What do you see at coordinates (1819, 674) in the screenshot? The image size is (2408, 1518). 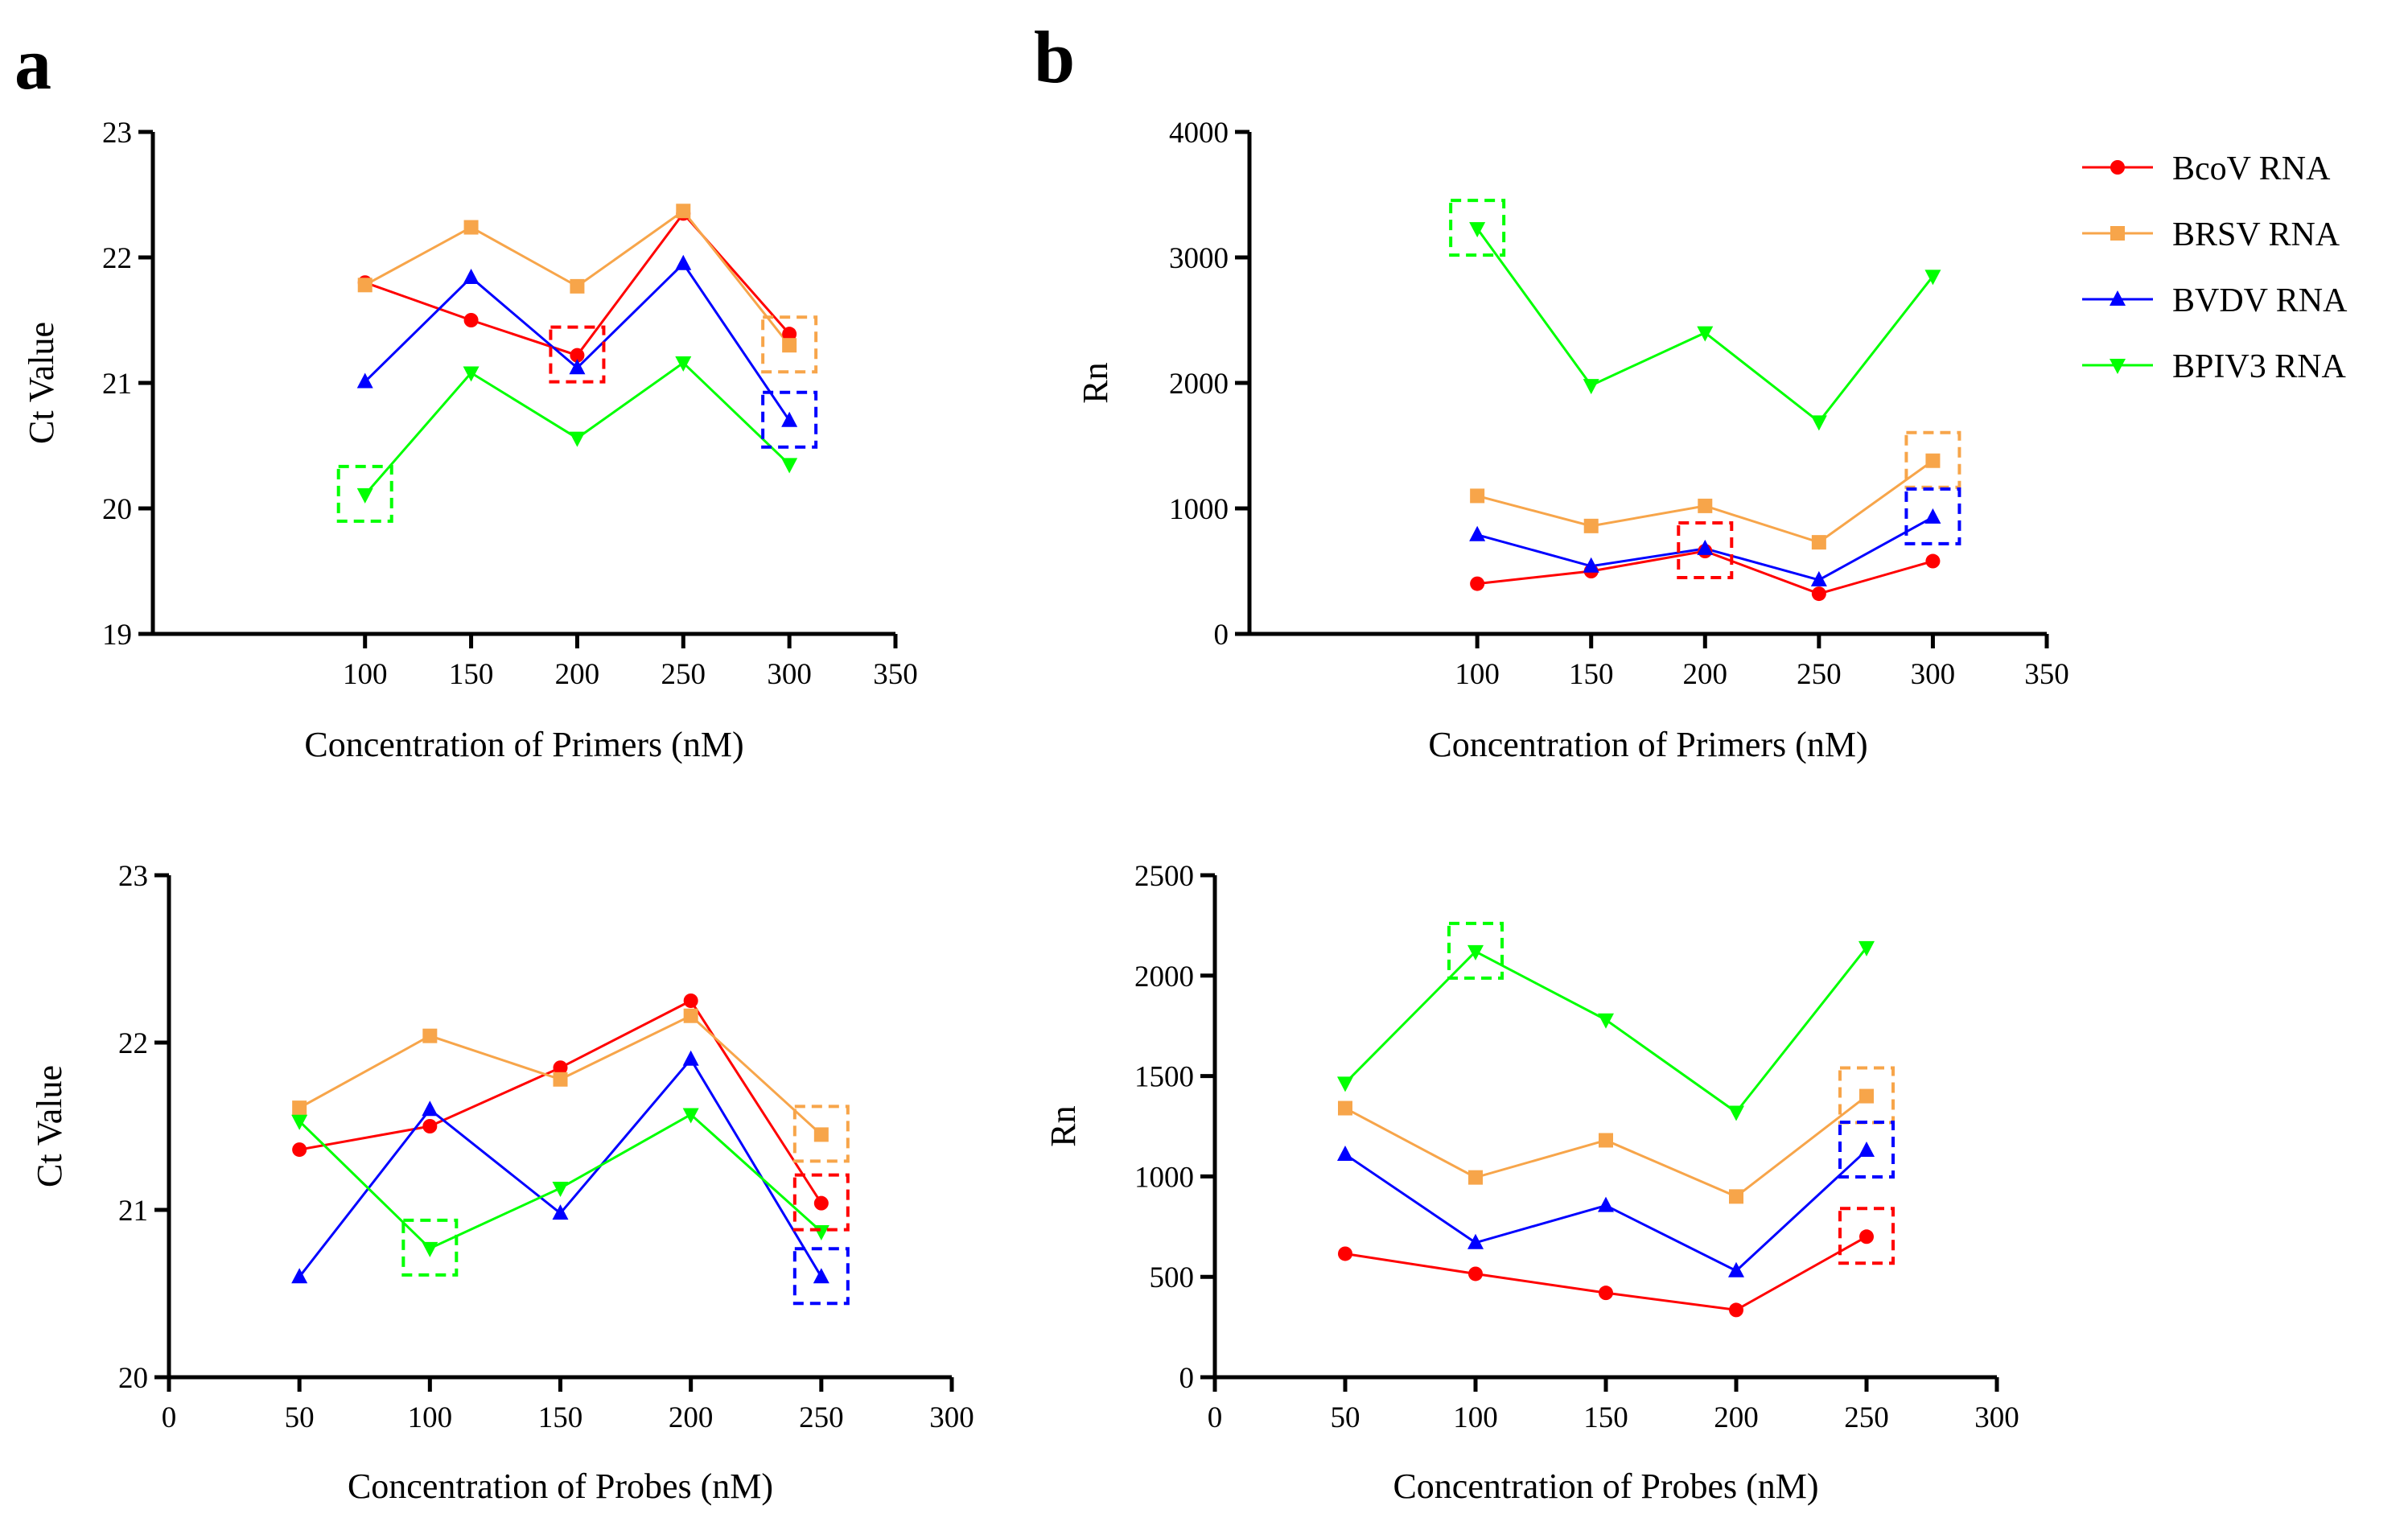 I see `x-tick-label: 250` at bounding box center [1819, 674].